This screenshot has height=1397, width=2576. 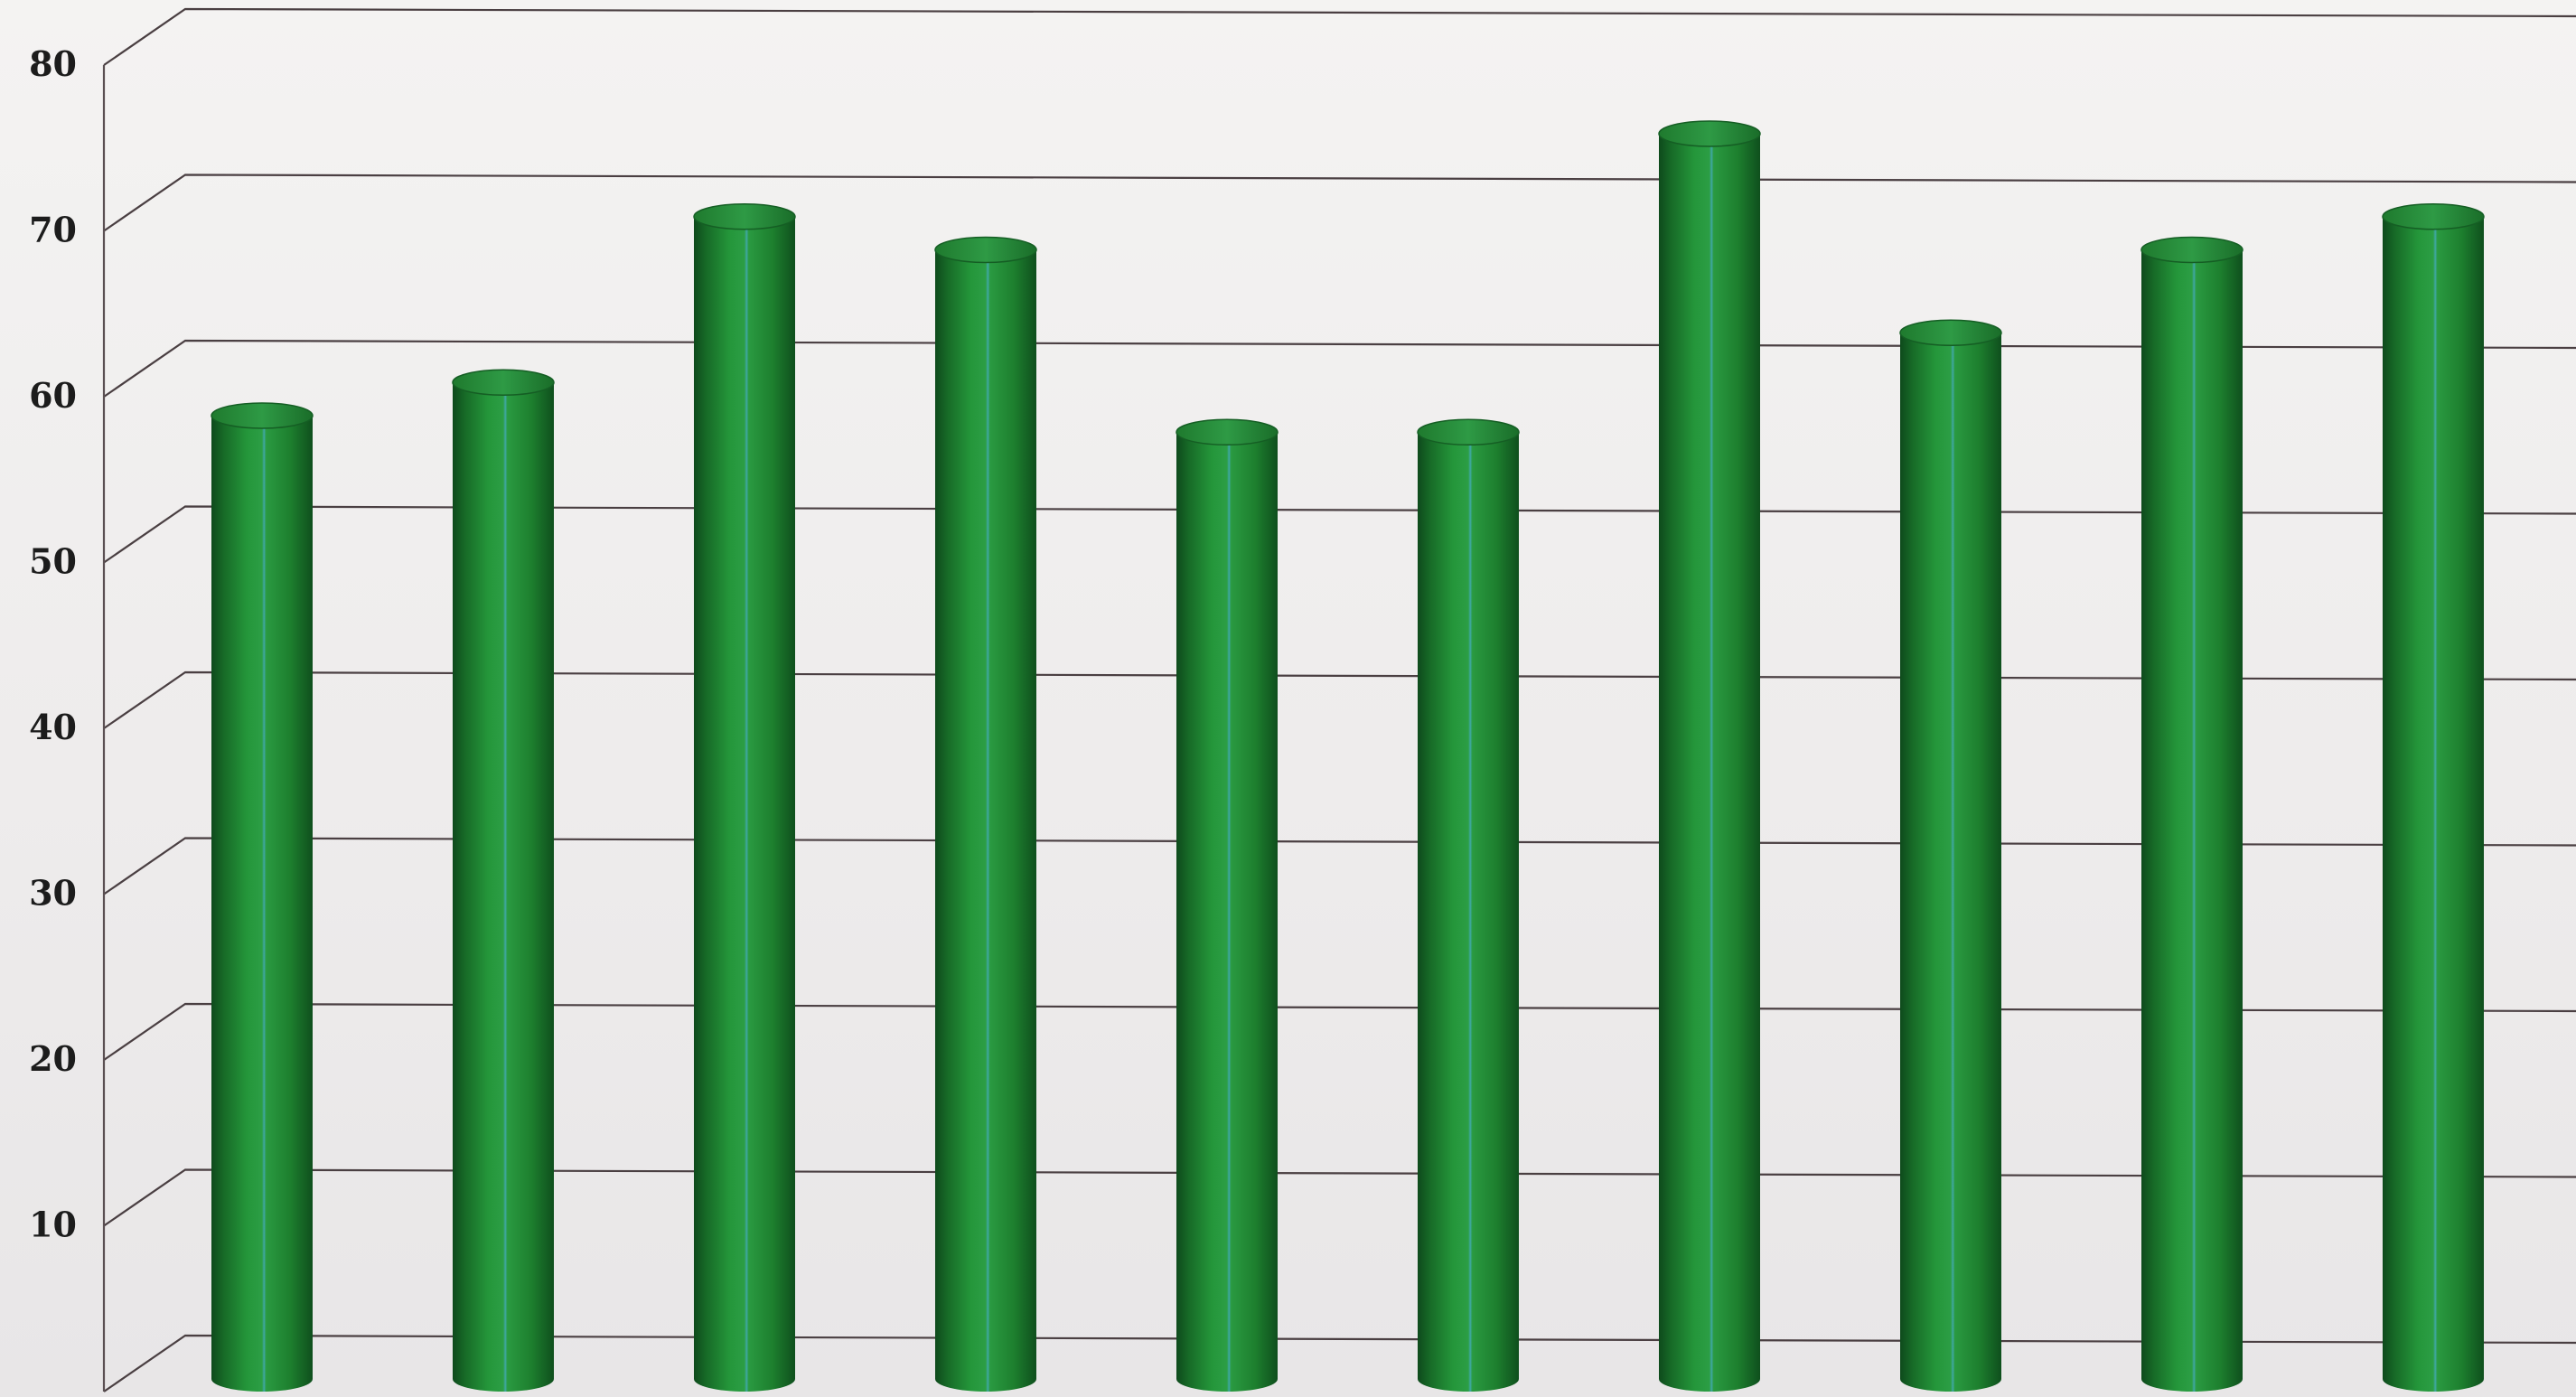 What do you see at coordinates (1709, 133) in the screenshot?
I see `bar-7-cap` at bounding box center [1709, 133].